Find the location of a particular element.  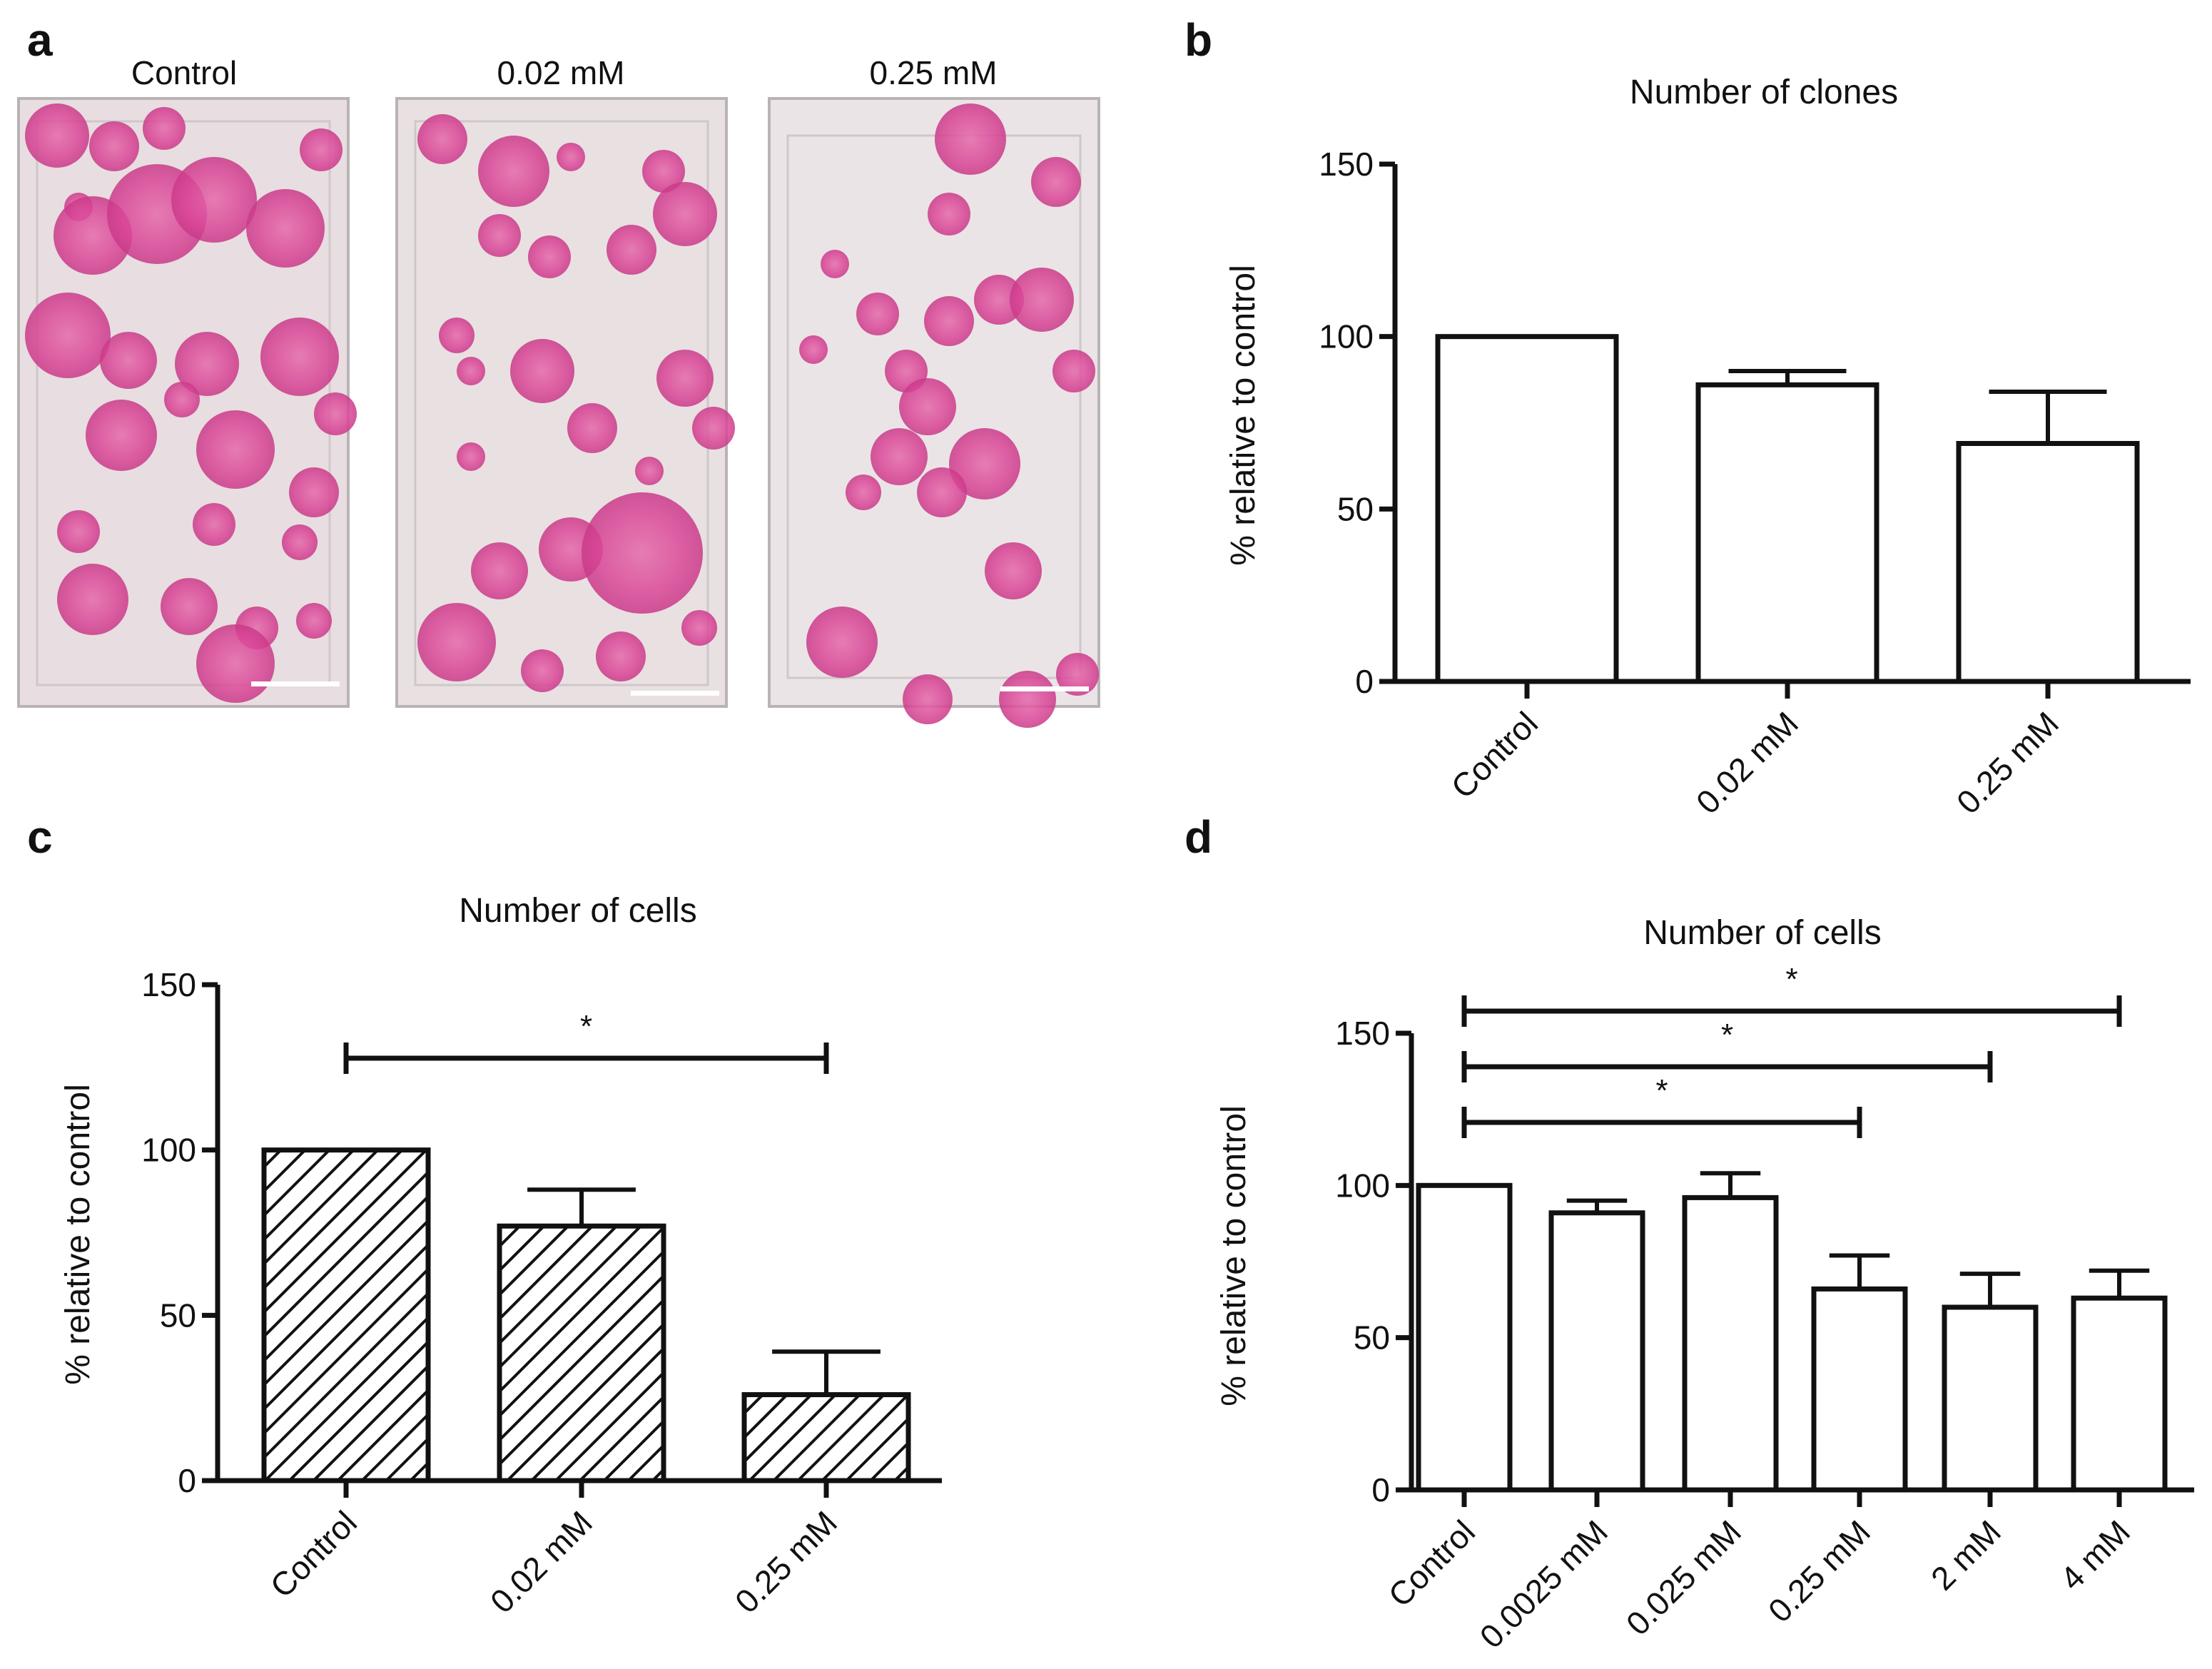

panel-letter-a: a is located at coordinates (40, 40).